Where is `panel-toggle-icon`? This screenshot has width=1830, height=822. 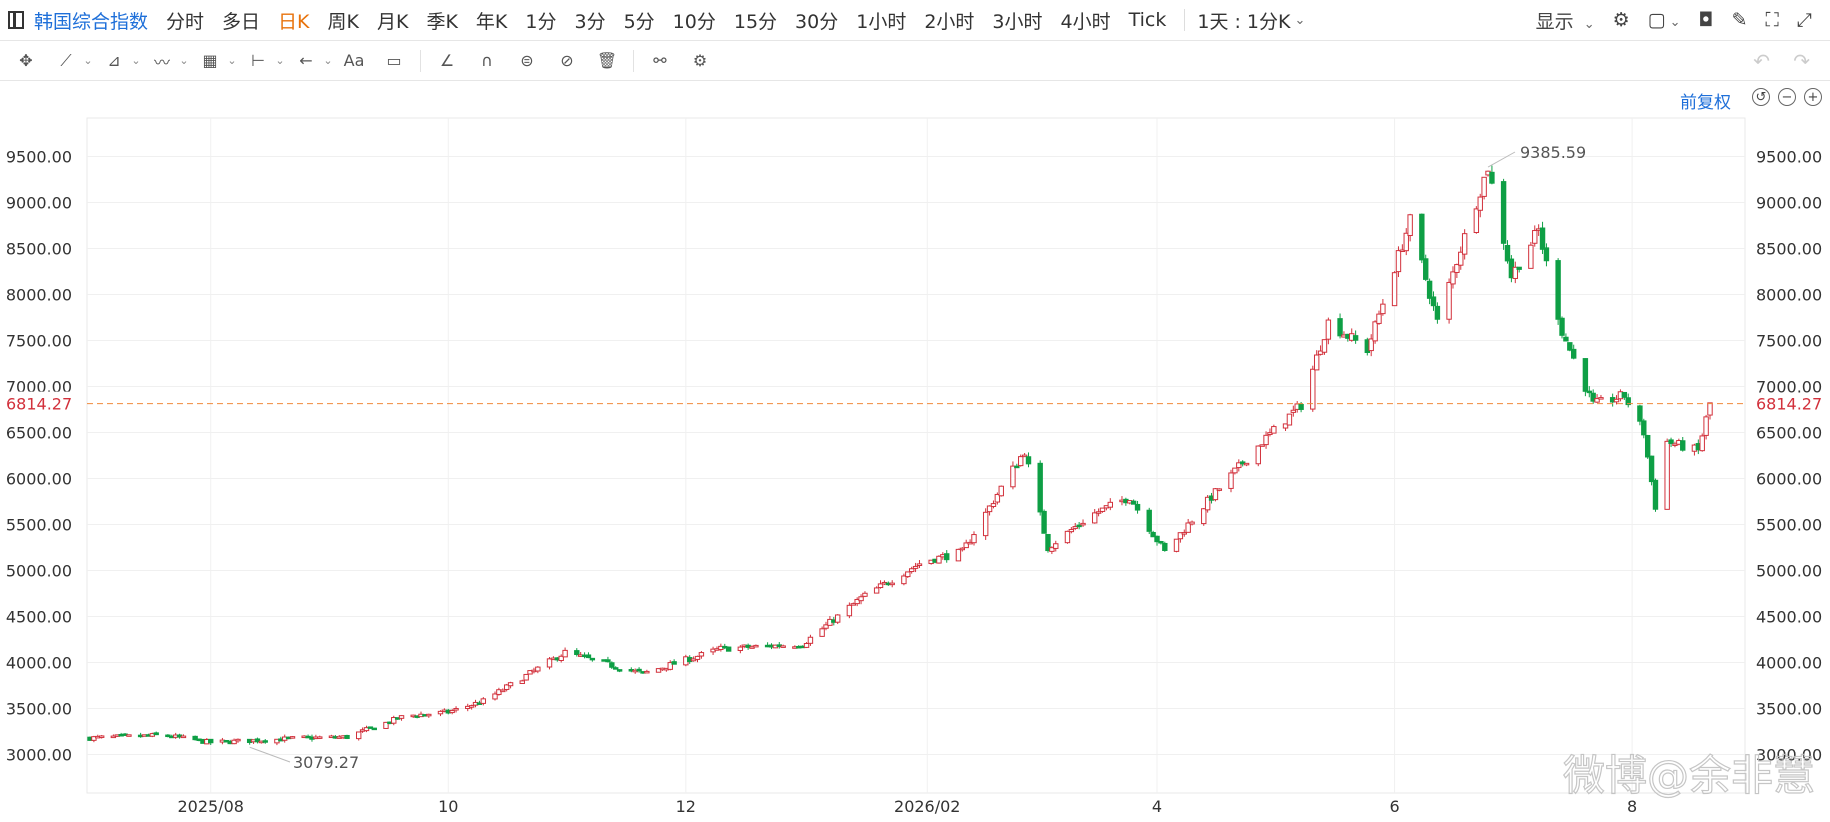
panel-toggle-icon is located at coordinates (16, 20).